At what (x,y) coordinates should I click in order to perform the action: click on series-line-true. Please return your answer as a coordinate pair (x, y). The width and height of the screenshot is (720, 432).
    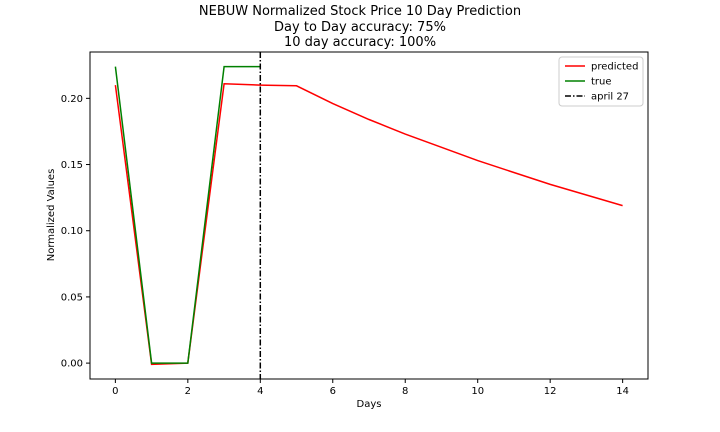
    Looking at the image, I should click on (187, 214).